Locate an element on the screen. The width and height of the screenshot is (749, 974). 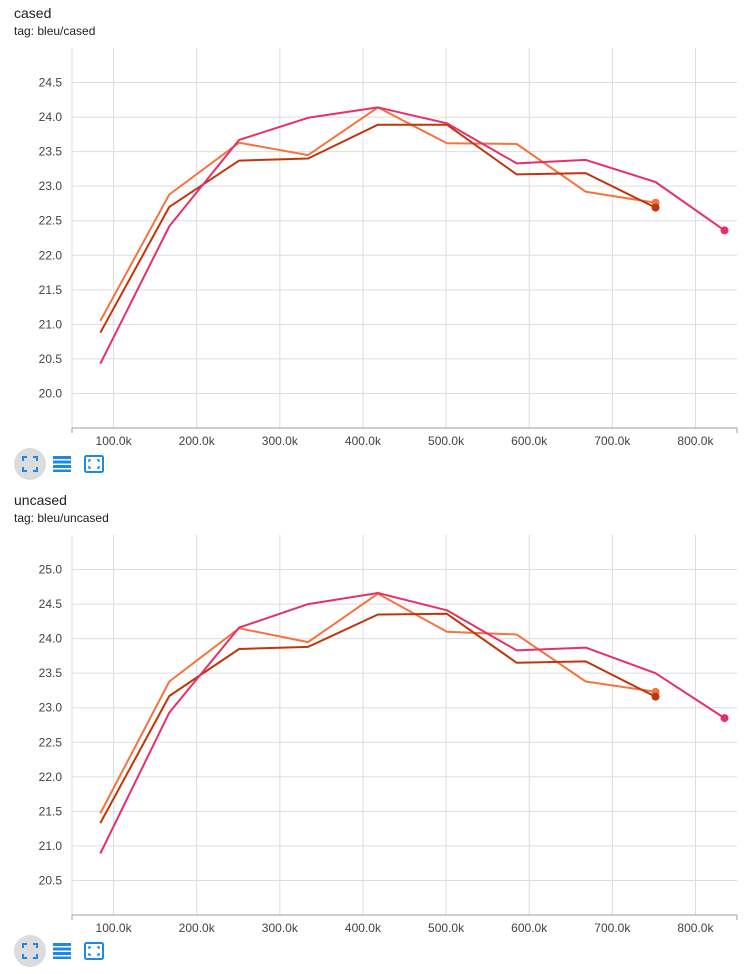
card-title: uncased is located at coordinates (40, 500).